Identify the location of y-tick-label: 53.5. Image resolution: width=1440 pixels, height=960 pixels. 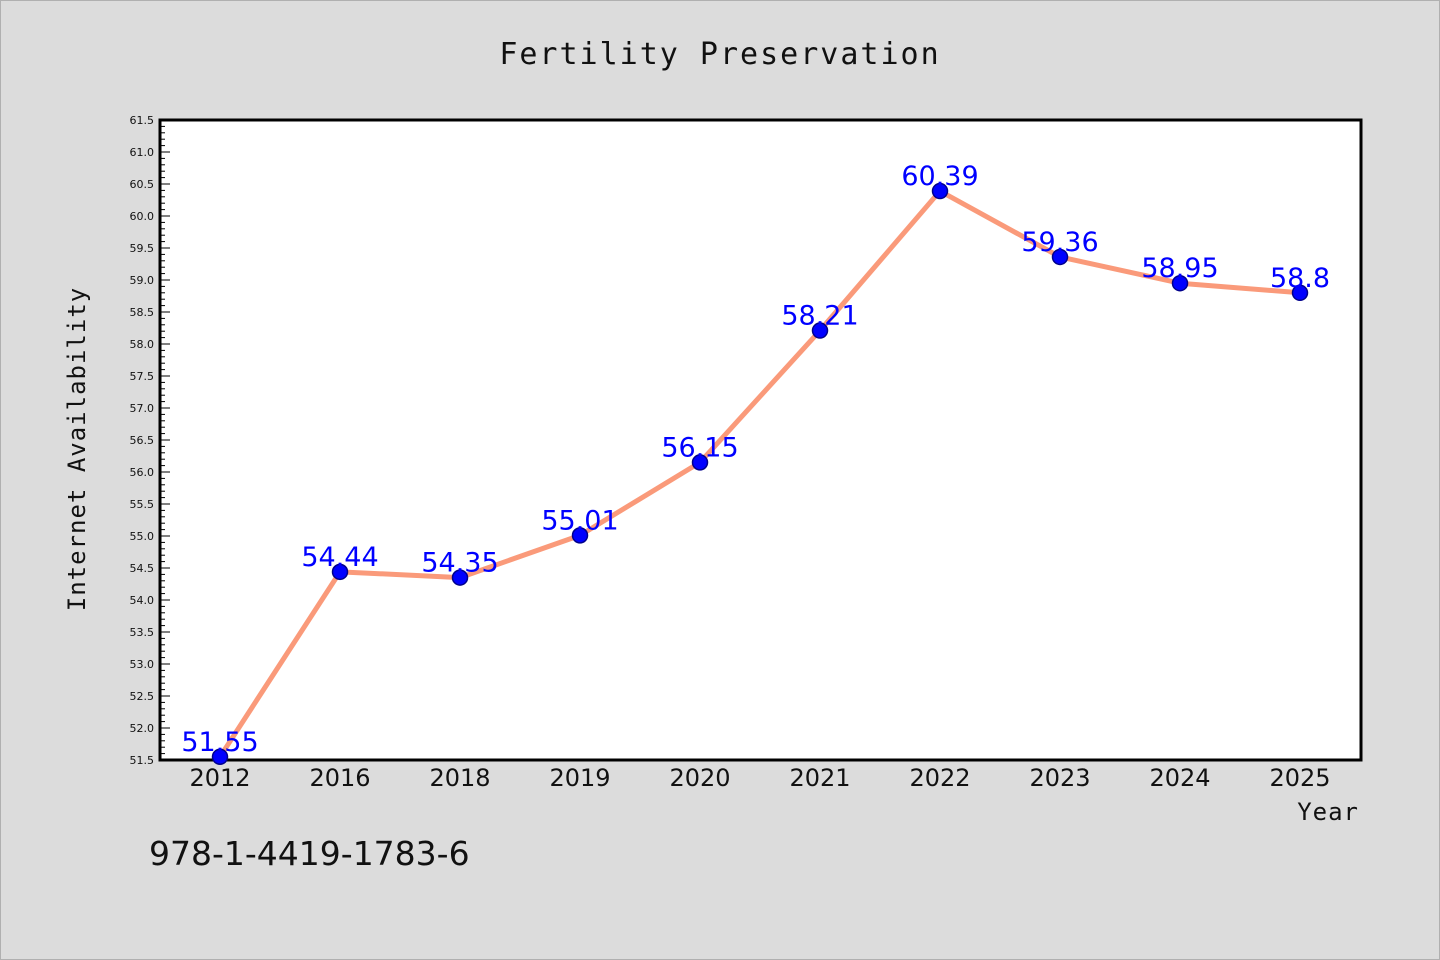
(142, 632).